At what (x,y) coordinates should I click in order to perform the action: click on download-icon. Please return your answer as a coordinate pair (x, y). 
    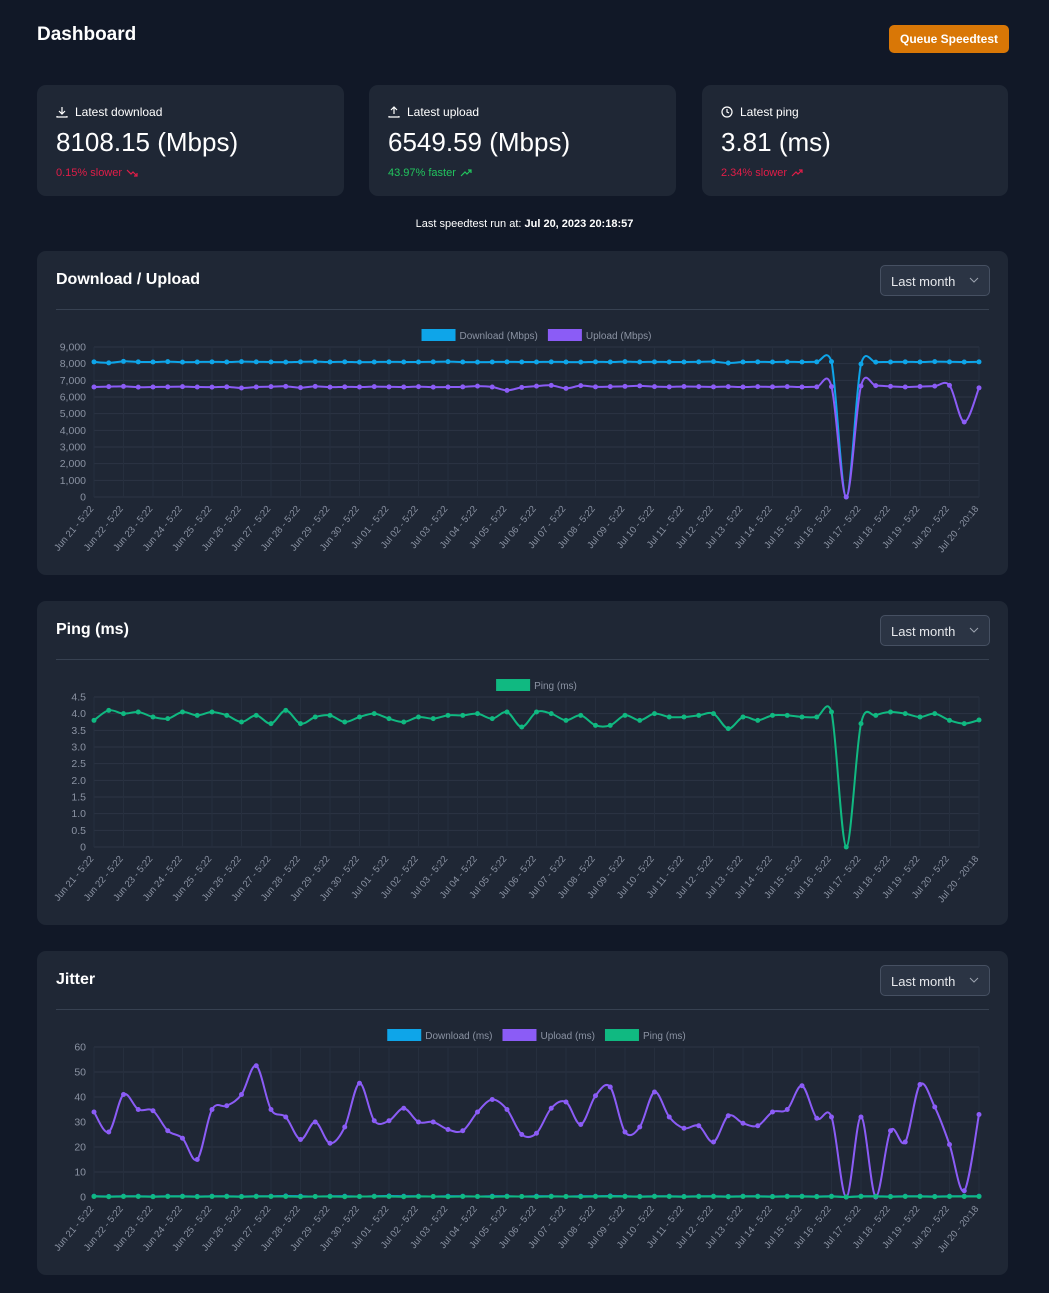
    Looking at the image, I should click on (62, 112).